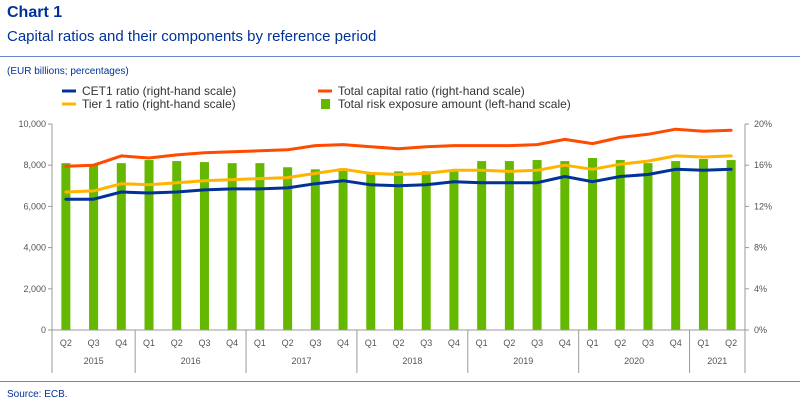 This screenshot has width=800, height=408. What do you see at coordinates (159, 104) in the screenshot?
I see `legend-label-tier1: Tier 1 ratio (right-hand scale)` at bounding box center [159, 104].